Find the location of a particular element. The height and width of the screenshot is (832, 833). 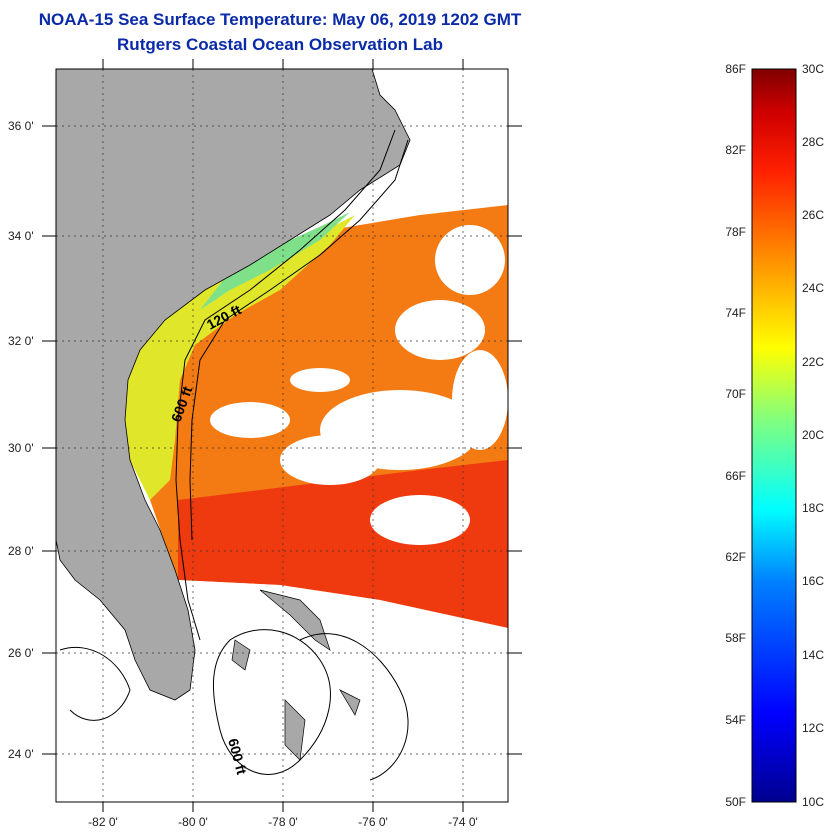

colorbar-c-label: 22C is located at coordinates (813, 362).